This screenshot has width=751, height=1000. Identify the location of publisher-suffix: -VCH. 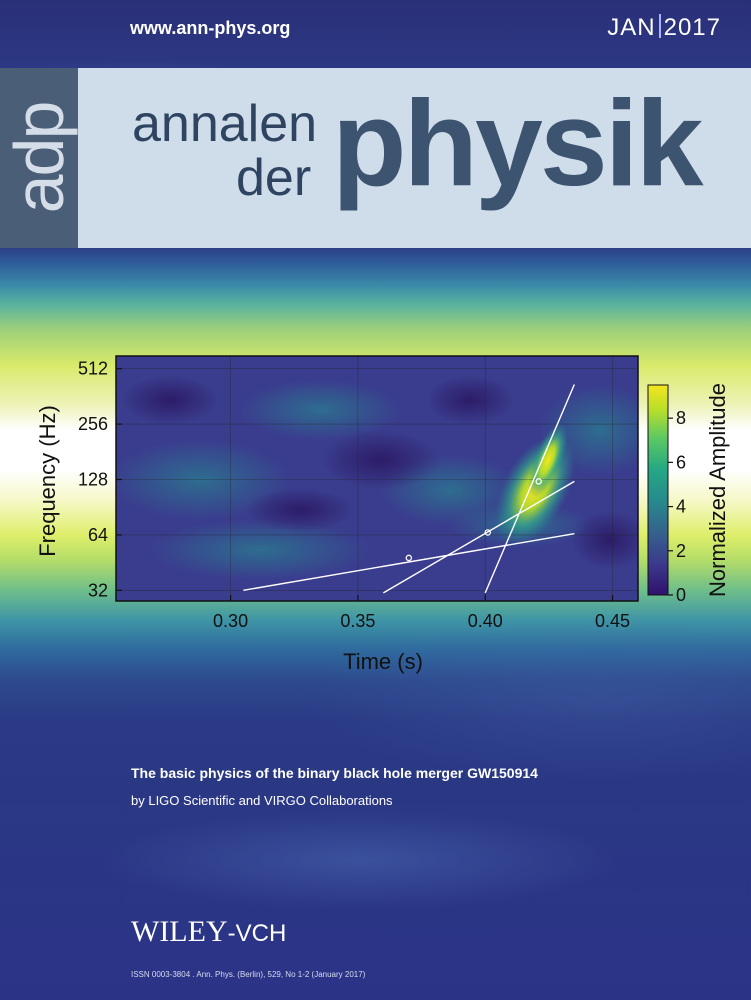
(257, 933).